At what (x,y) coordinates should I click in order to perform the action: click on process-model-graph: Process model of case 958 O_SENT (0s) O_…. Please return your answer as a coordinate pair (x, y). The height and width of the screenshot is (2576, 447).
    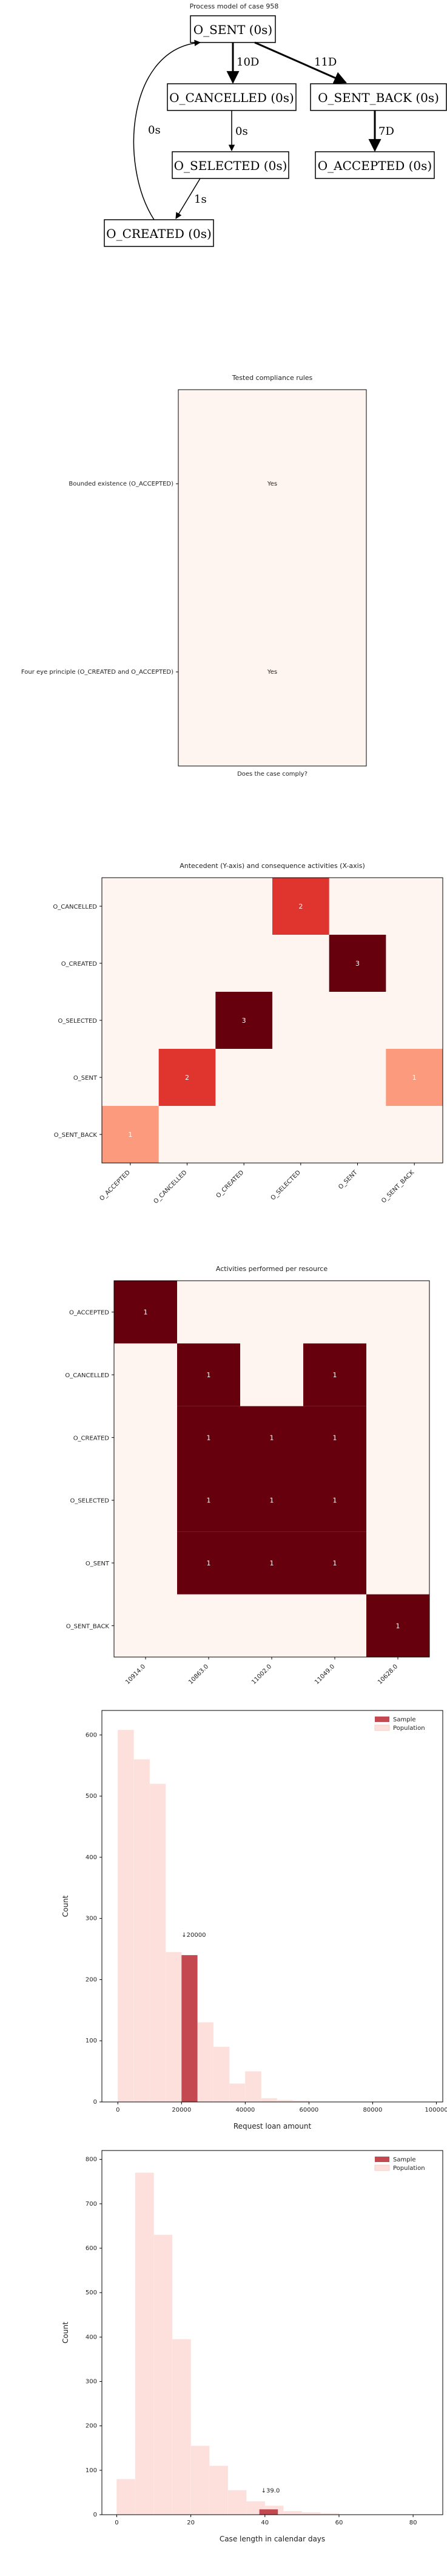
    Looking at the image, I should click on (275, 124).